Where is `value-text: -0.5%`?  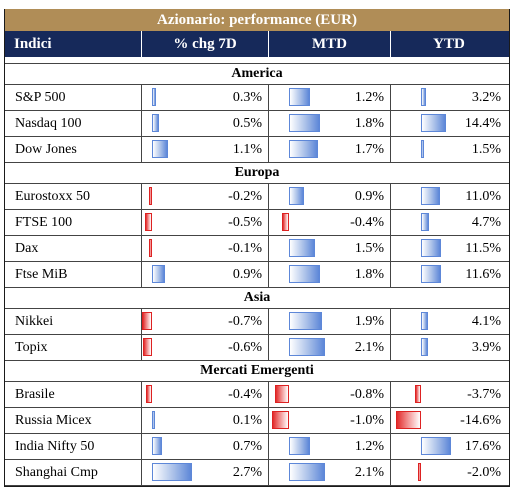 value-text: -0.5% is located at coordinates (245, 222).